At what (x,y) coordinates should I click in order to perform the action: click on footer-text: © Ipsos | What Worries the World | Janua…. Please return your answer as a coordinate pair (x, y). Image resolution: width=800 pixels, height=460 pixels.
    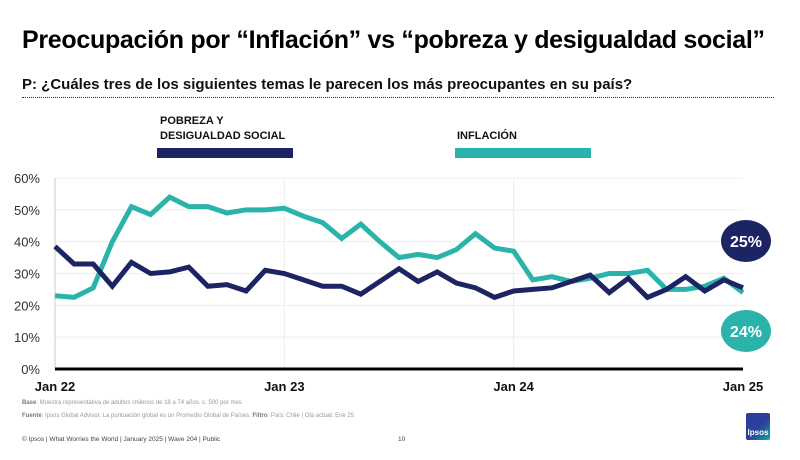
    Looking at the image, I should click on (121, 439).